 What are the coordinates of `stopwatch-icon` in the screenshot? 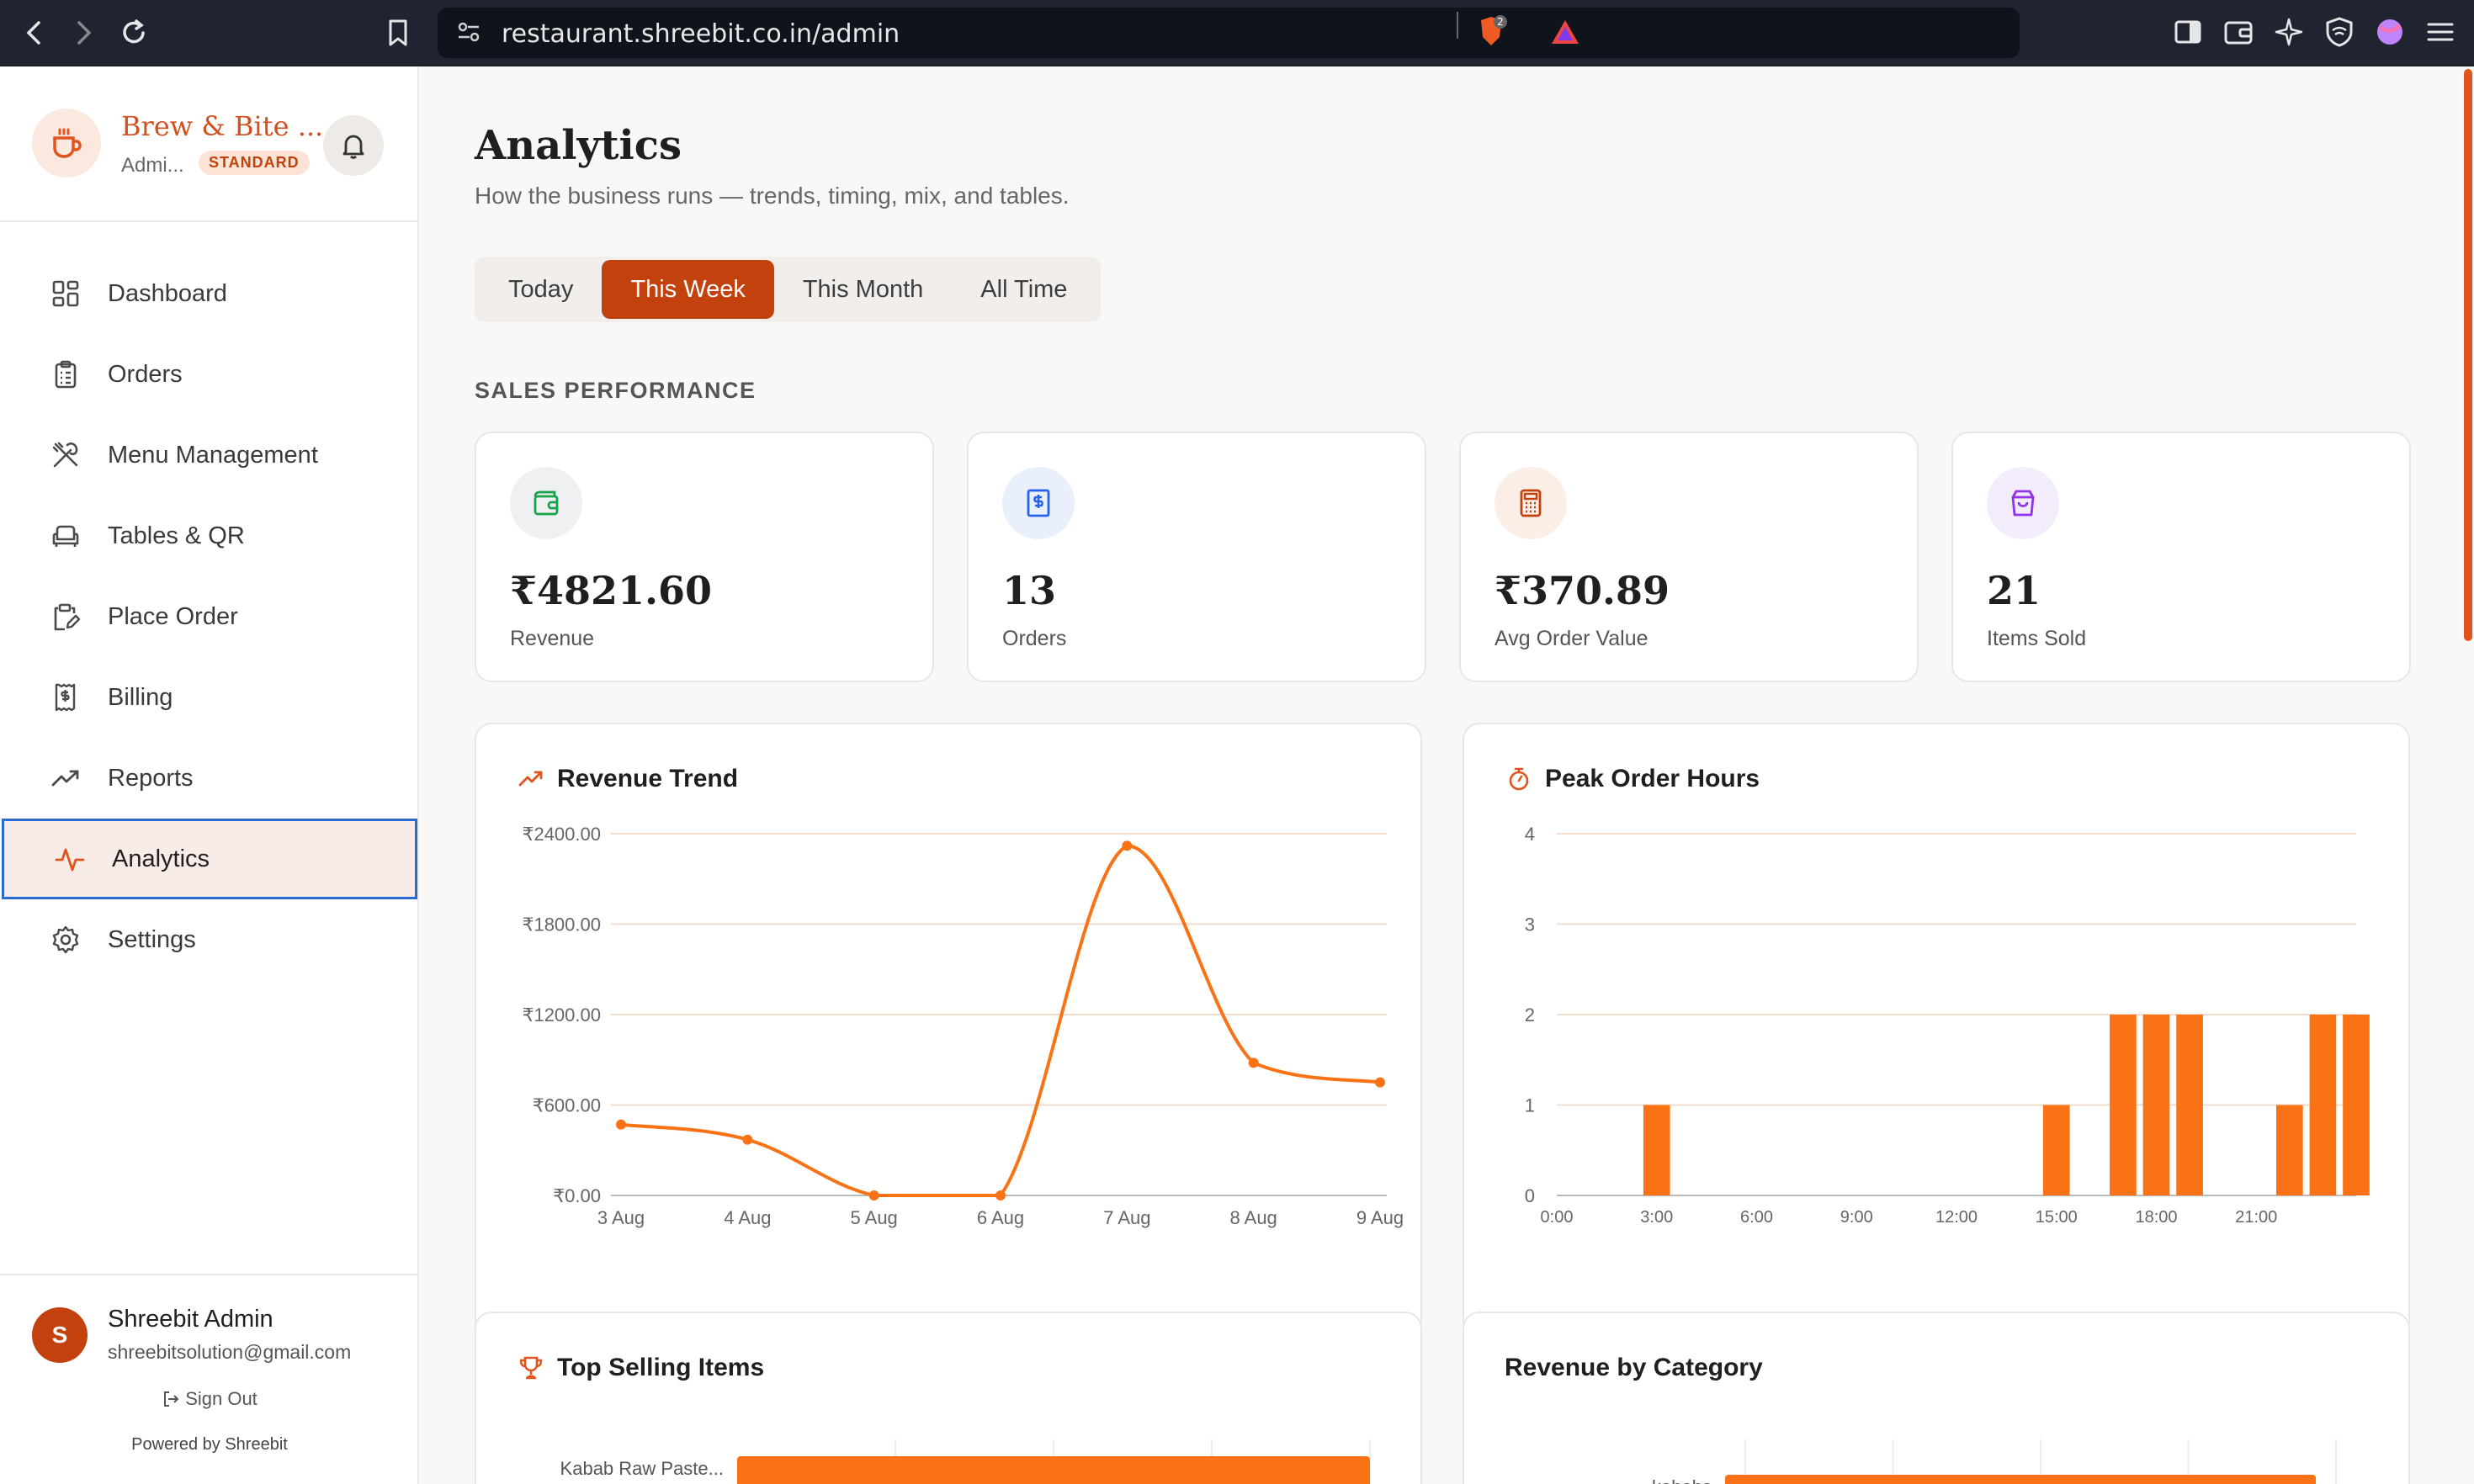 It's located at (1519, 779).